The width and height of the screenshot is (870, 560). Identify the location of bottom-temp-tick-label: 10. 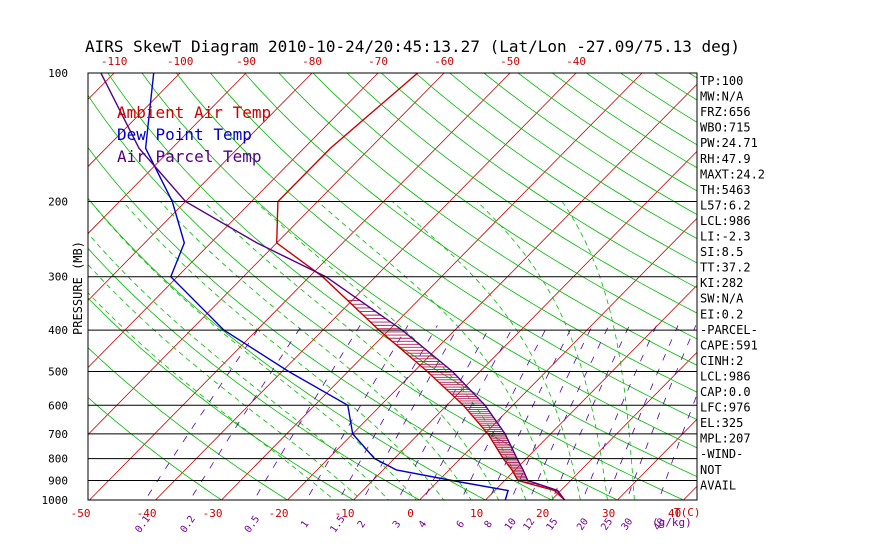
(476, 513).